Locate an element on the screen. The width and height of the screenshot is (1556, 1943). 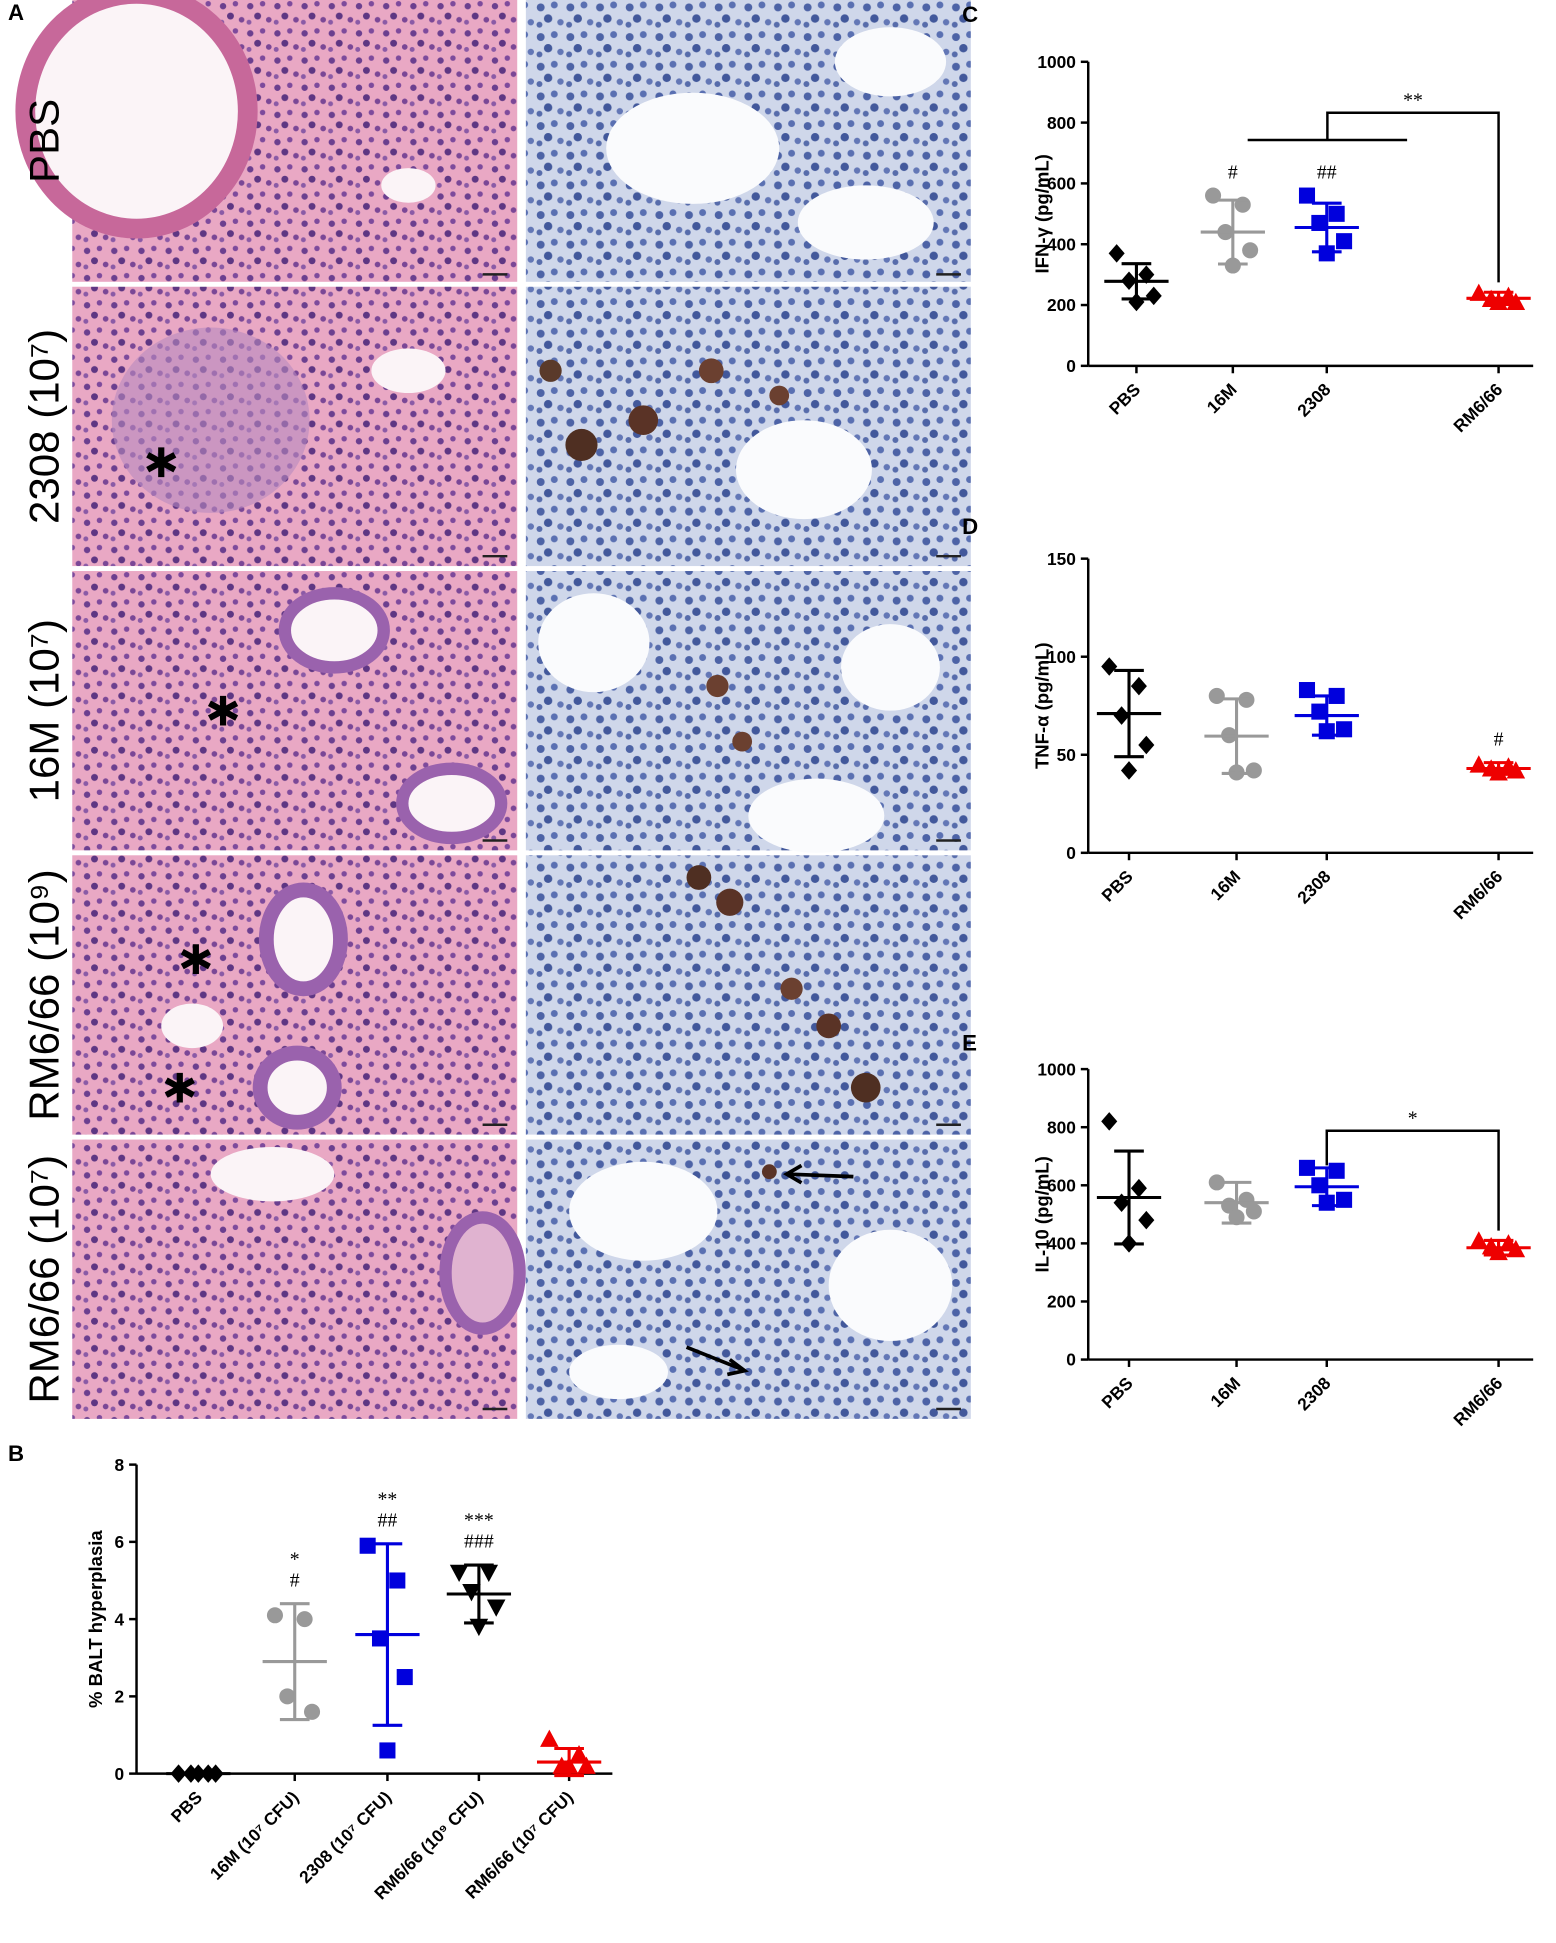
x-tick-label: RM6/66 is located at coordinates (1477, 1401).